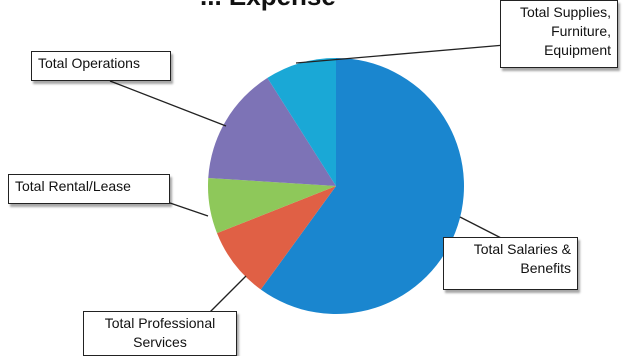  I want to click on label-text-line-2: Benefits, so click(545, 268).